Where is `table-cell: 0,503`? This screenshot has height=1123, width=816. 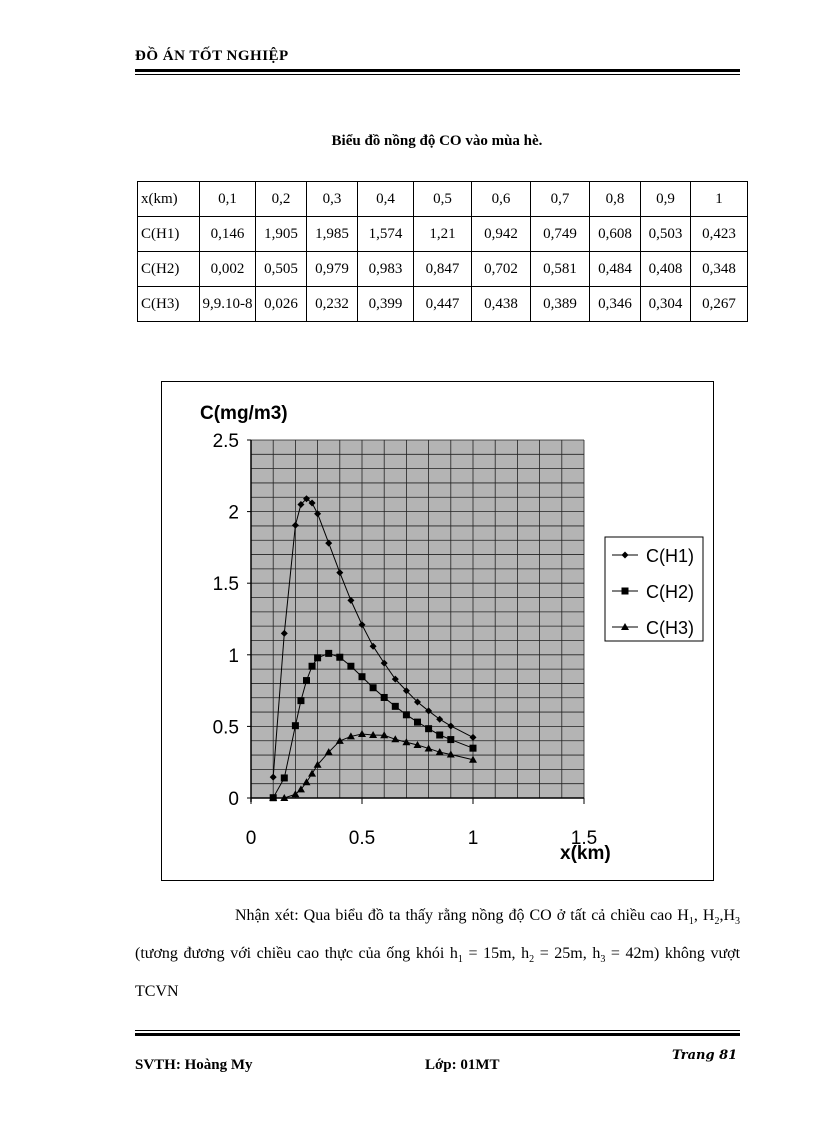 table-cell: 0,503 is located at coordinates (665, 234).